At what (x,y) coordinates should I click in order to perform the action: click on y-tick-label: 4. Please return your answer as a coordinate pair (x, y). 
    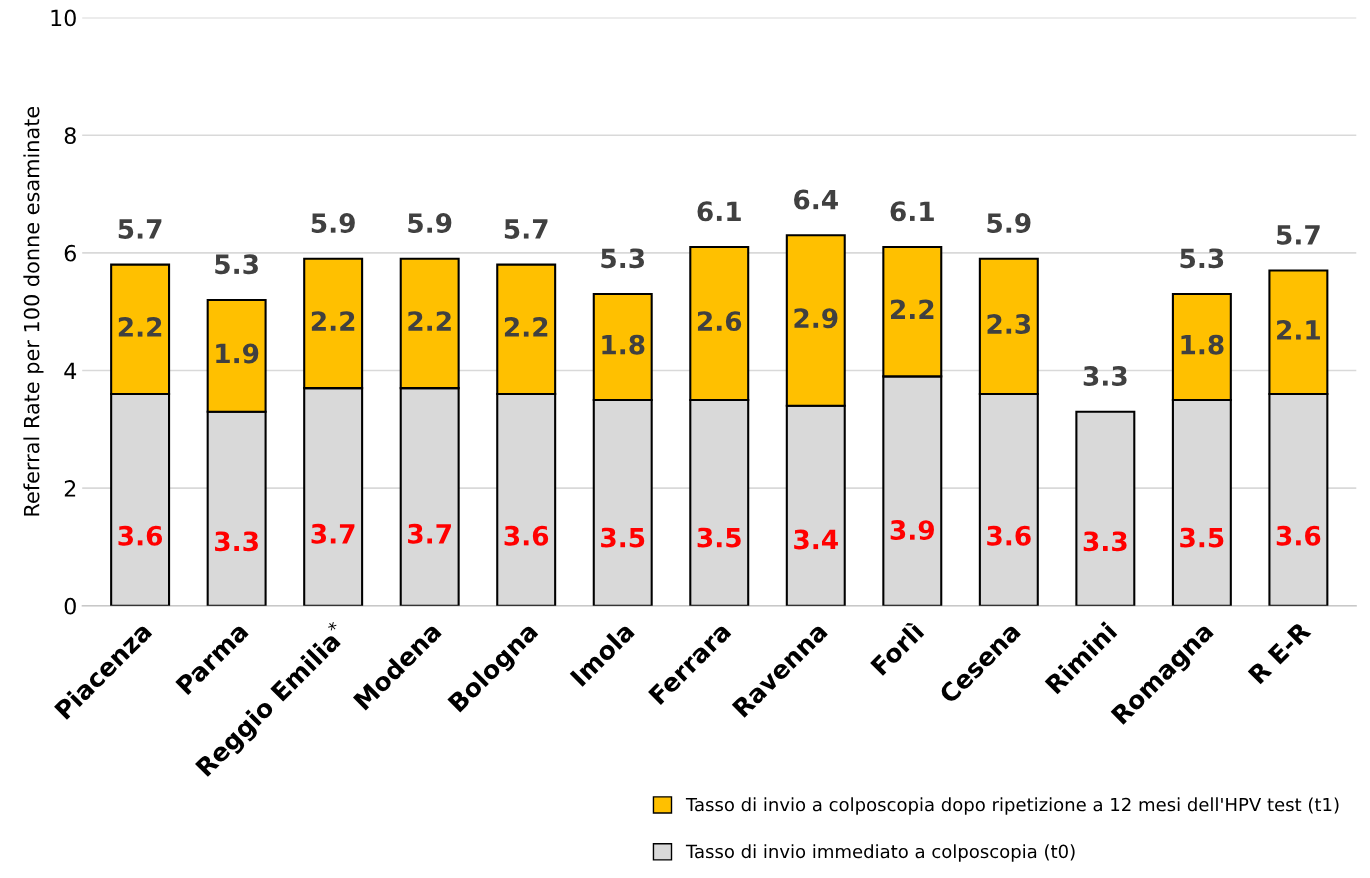
    Looking at the image, I should click on (70, 370).